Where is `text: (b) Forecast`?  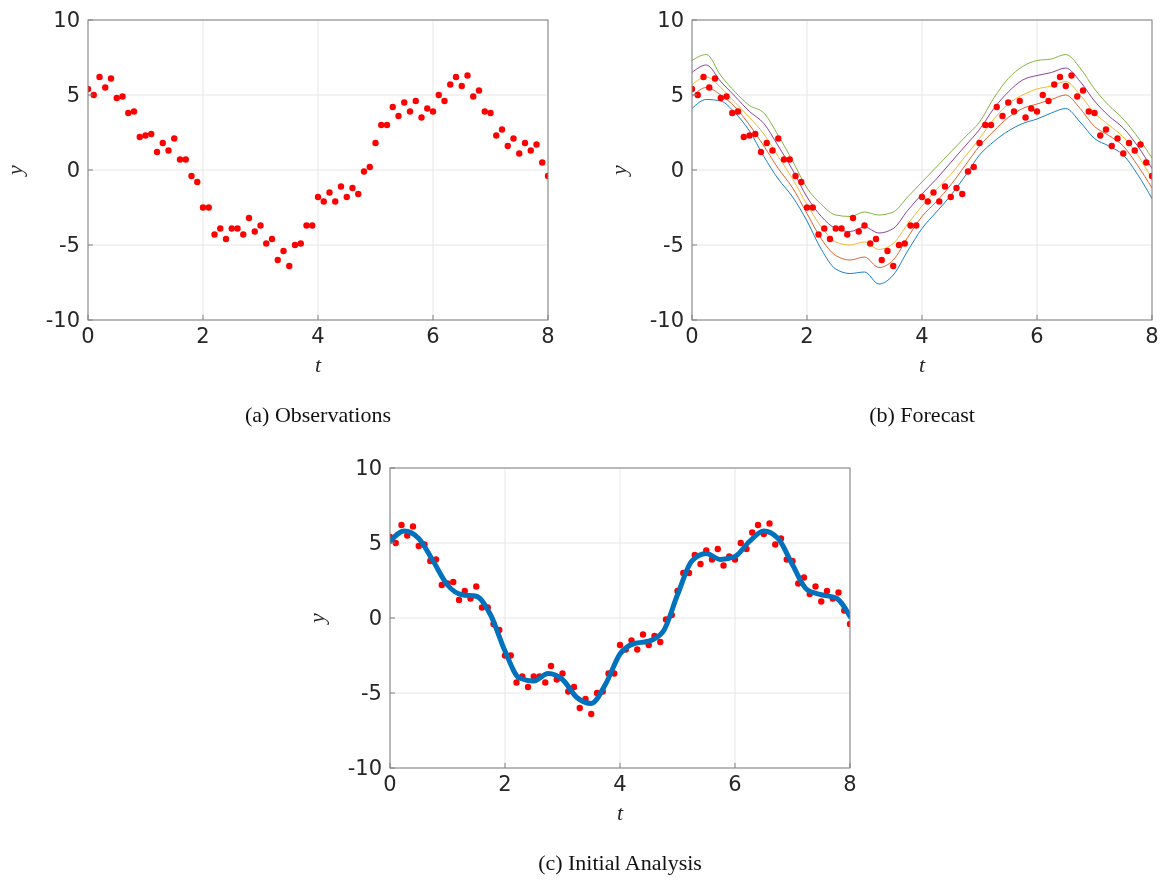 text: (b) Forecast is located at coordinates (922, 414).